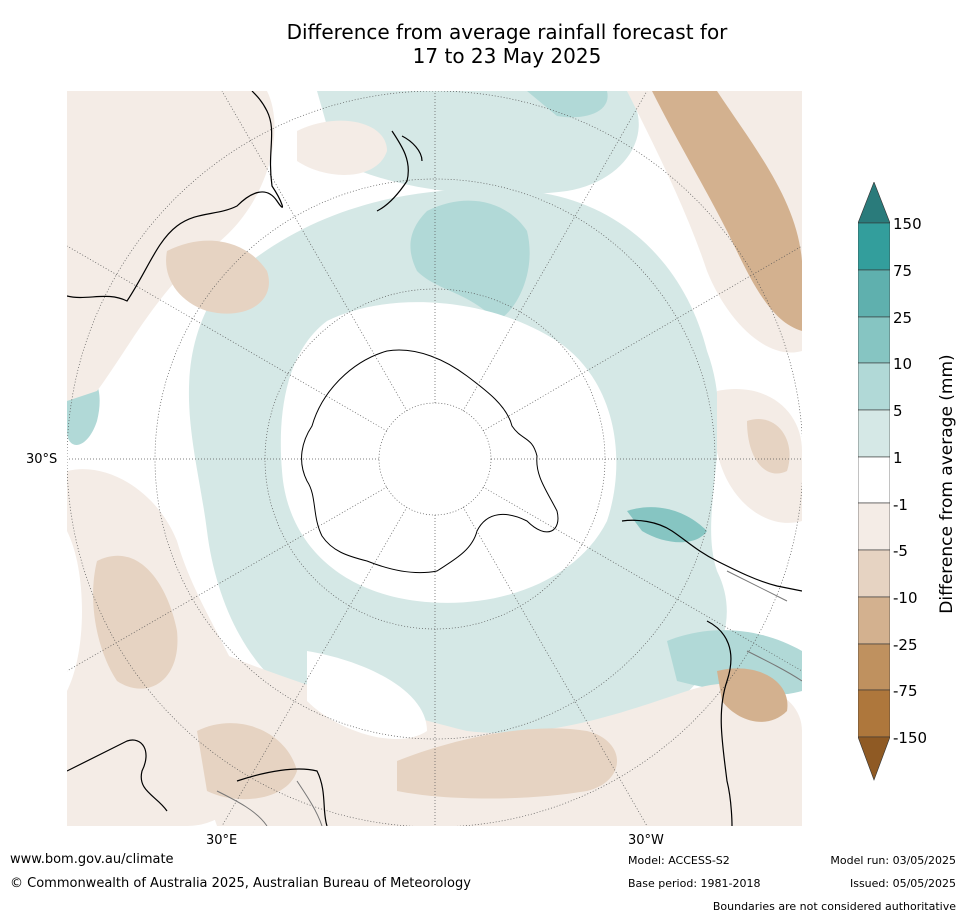 This screenshot has width=965, height=919. What do you see at coordinates (903, 364) in the screenshot?
I see `colorbar-tick-label: 10` at bounding box center [903, 364].